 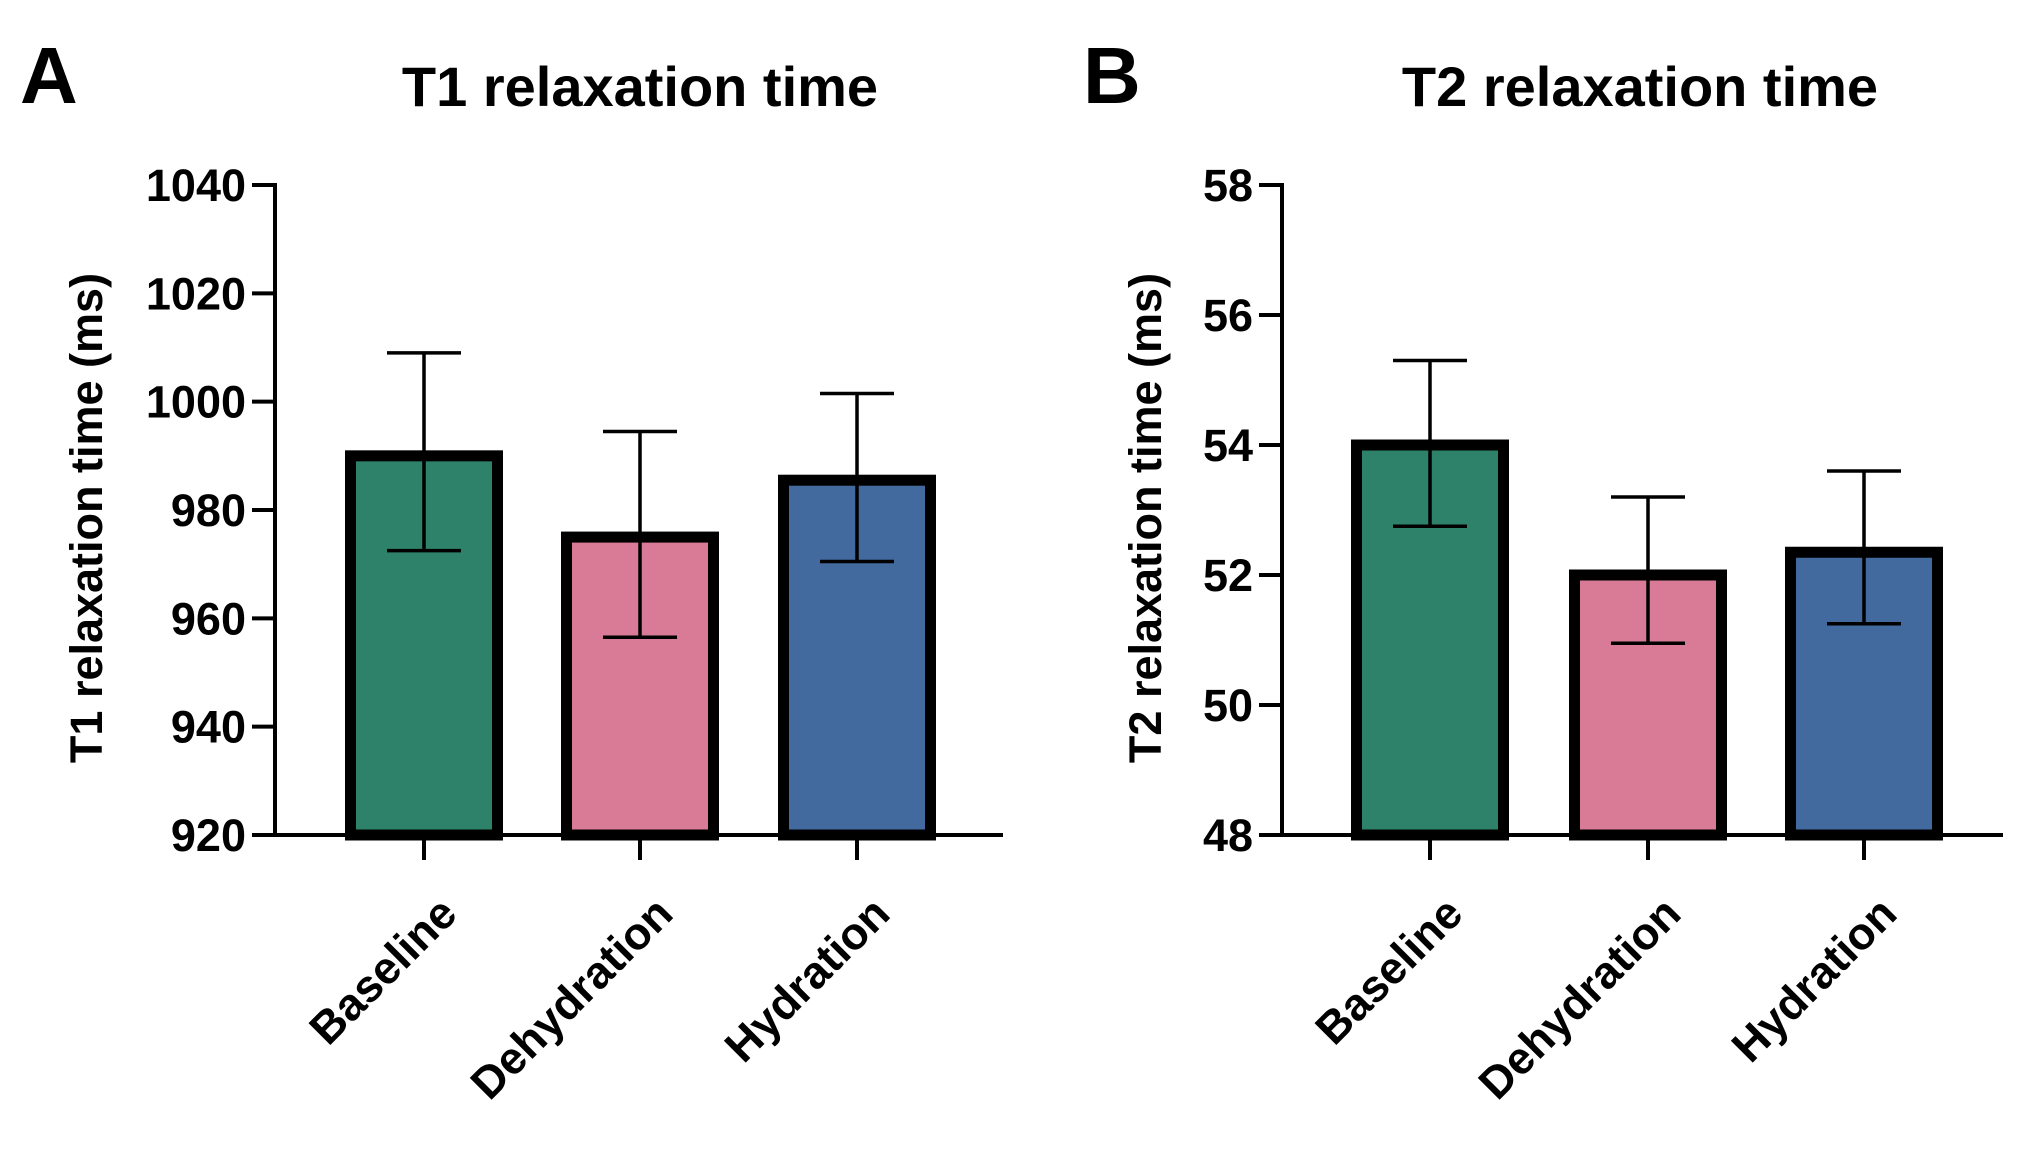 What do you see at coordinates (1145, 518) in the screenshot?
I see `y-axis-label-t2: T2 relaxation time (ms)` at bounding box center [1145, 518].